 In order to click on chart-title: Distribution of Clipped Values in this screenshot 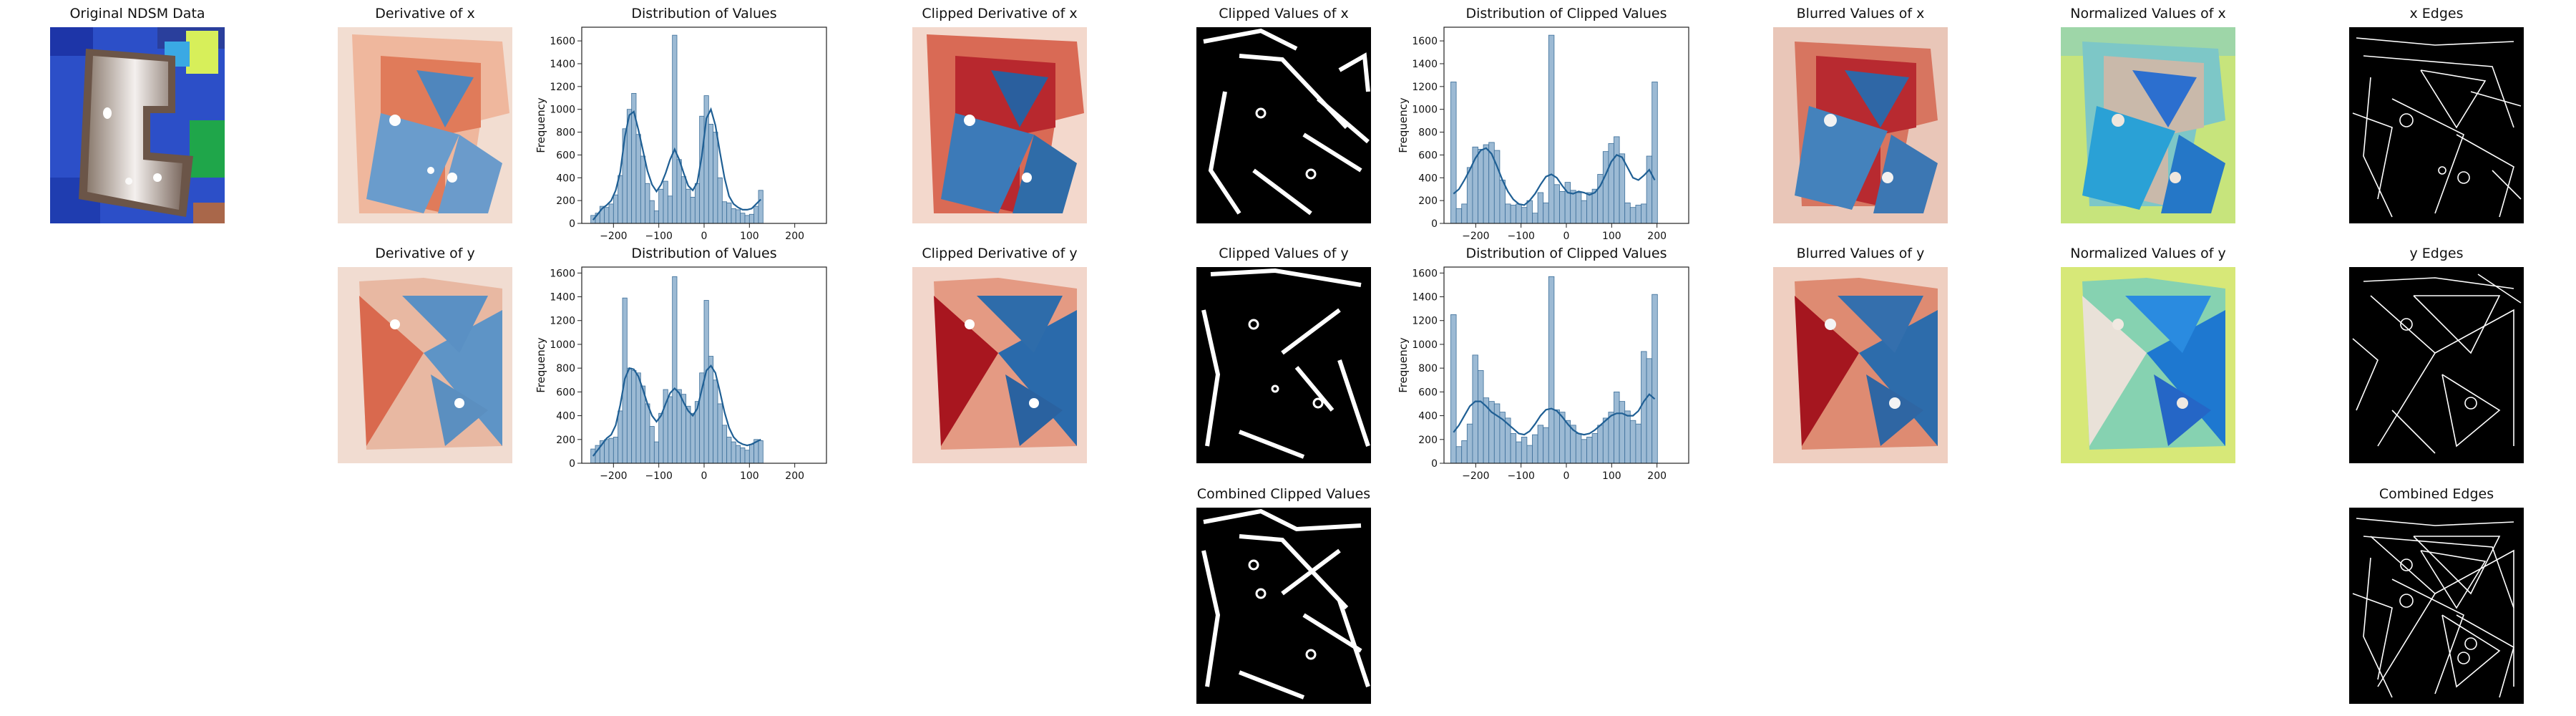, I will do `click(1566, 253)`.